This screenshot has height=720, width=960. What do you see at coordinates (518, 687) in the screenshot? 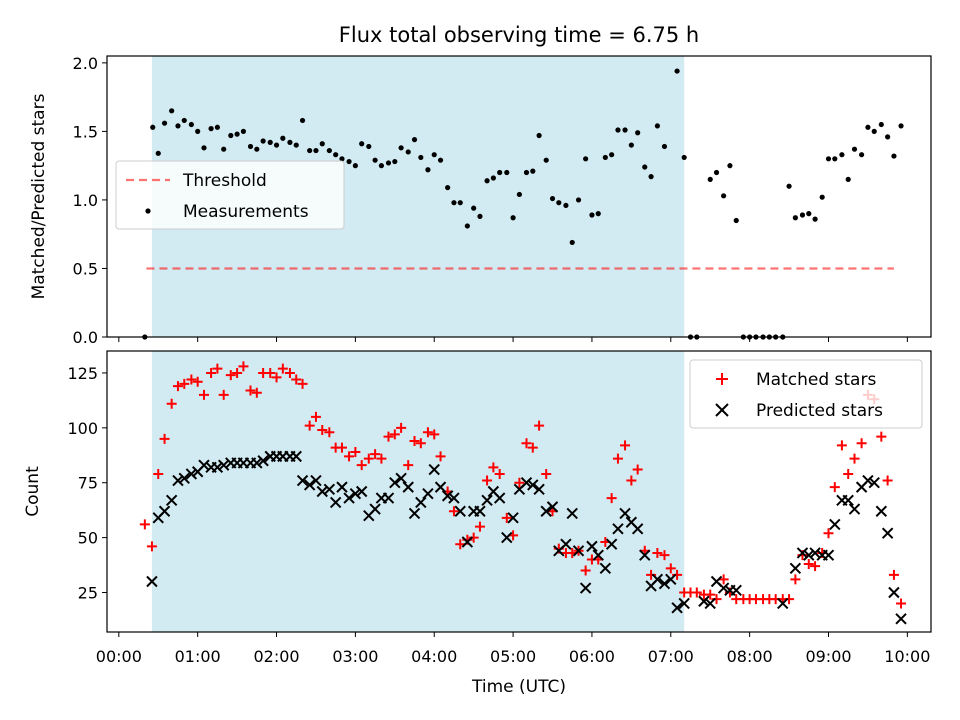
I see `x-axis-label: Time (UTC)` at bounding box center [518, 687].